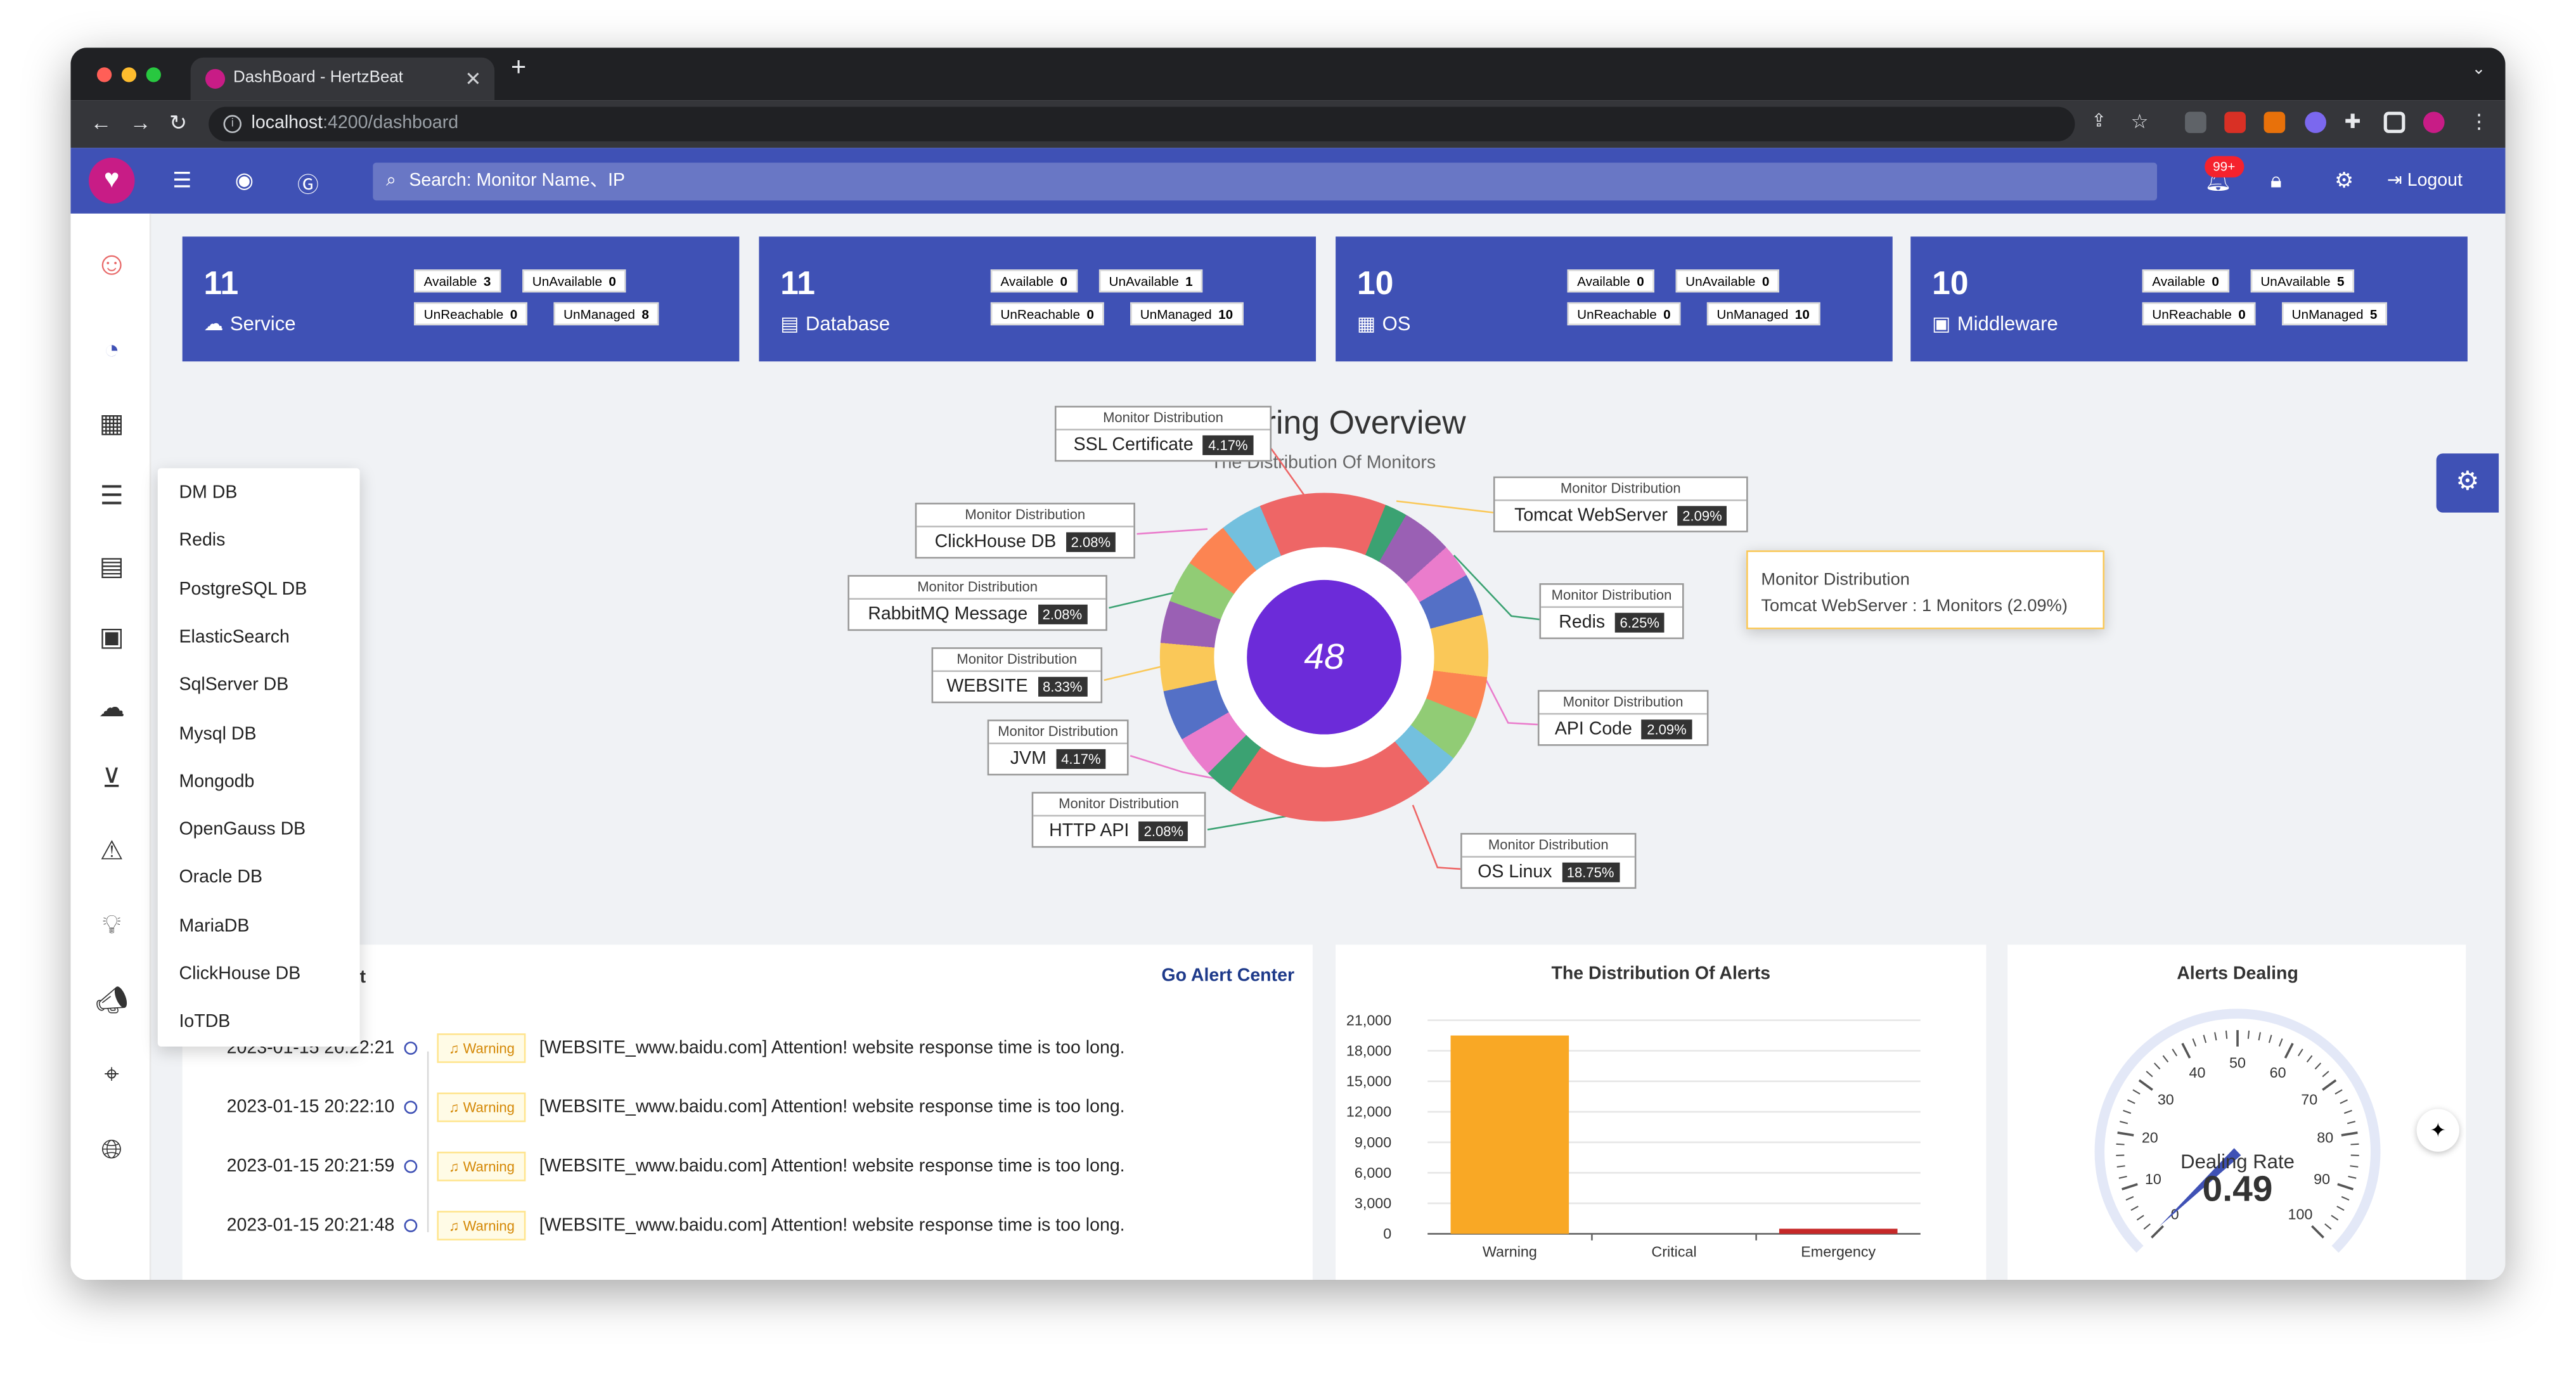  What do you see at coordinates (104, 74) in the screenshot?
I see `close-window-button` at bounding box center [104, 74].